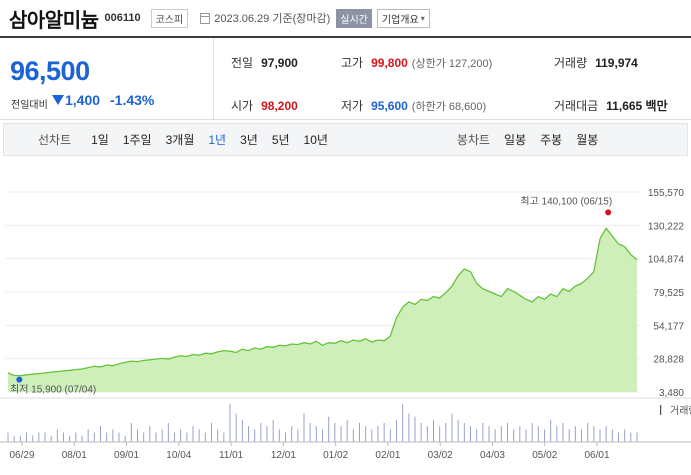  Describe the element at coordinates (335, 455) in the screenshot. I see `x-tick-label: 01/02` at that location.